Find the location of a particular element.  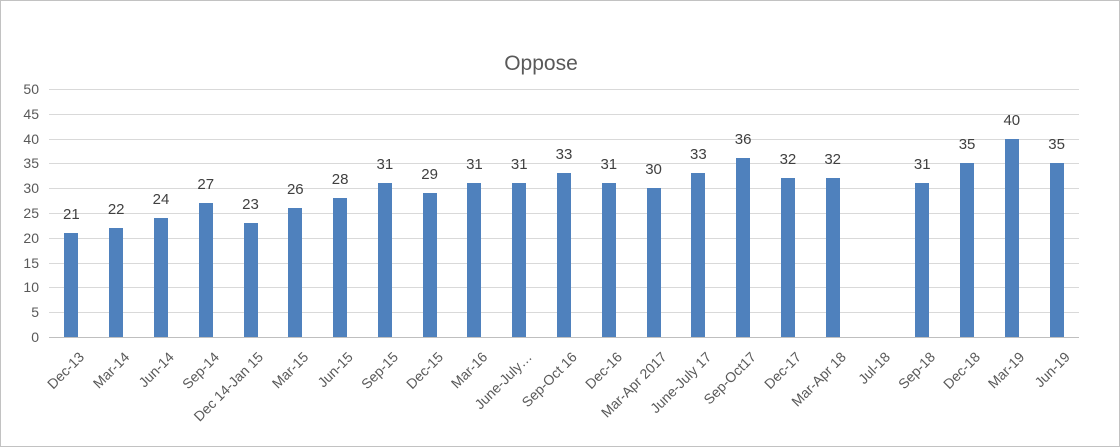

x-axis-tick-label: Jun-14 is located at coordinates (156, 369).